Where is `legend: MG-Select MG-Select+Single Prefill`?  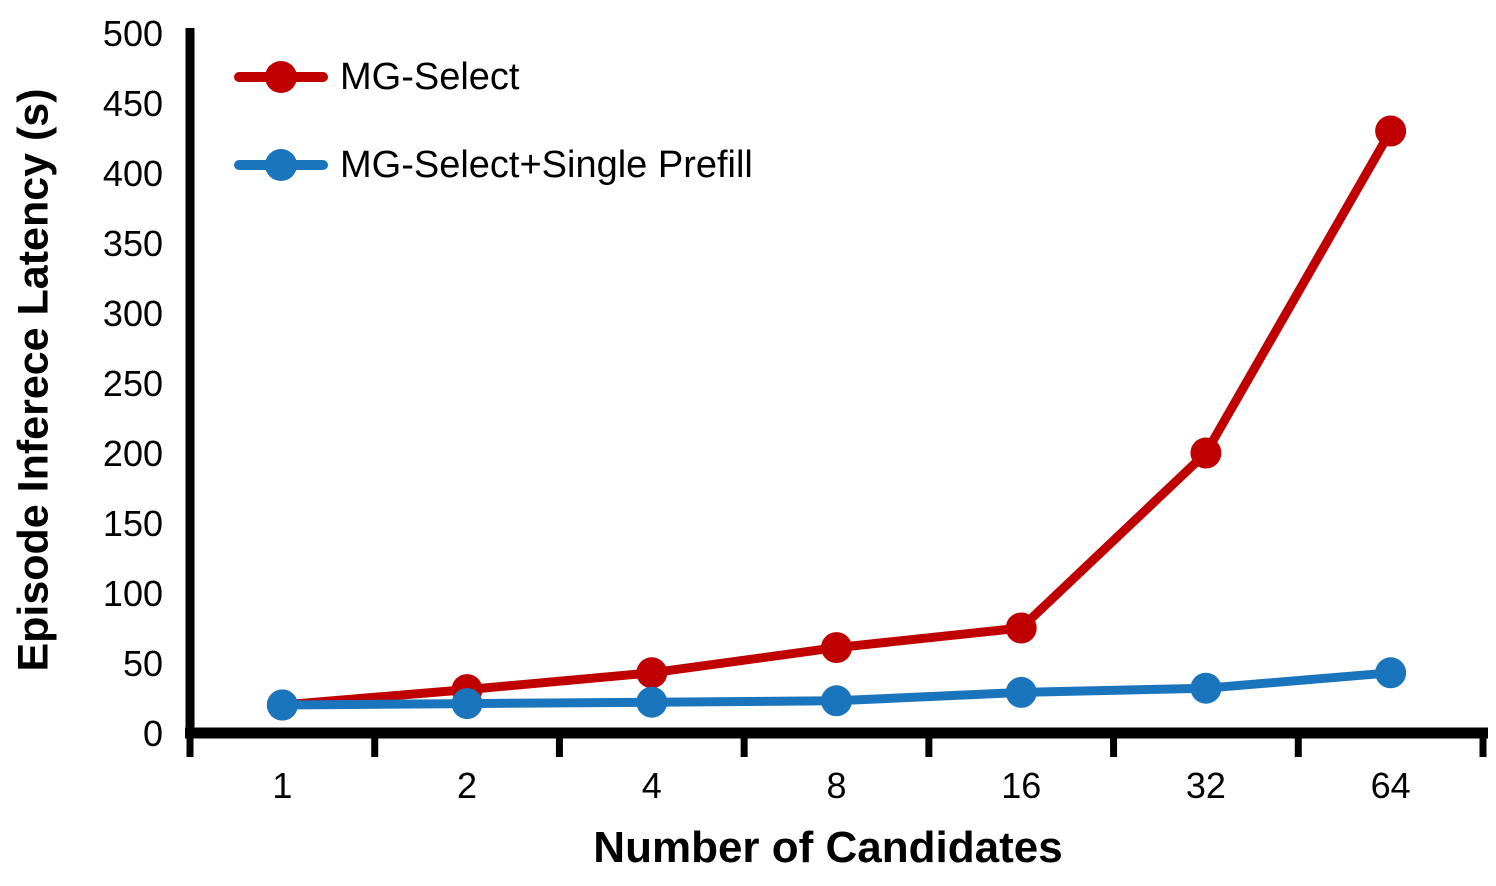 legend: MG-Select MG-Select+Single Prefill is located at coordinates (493, 121).